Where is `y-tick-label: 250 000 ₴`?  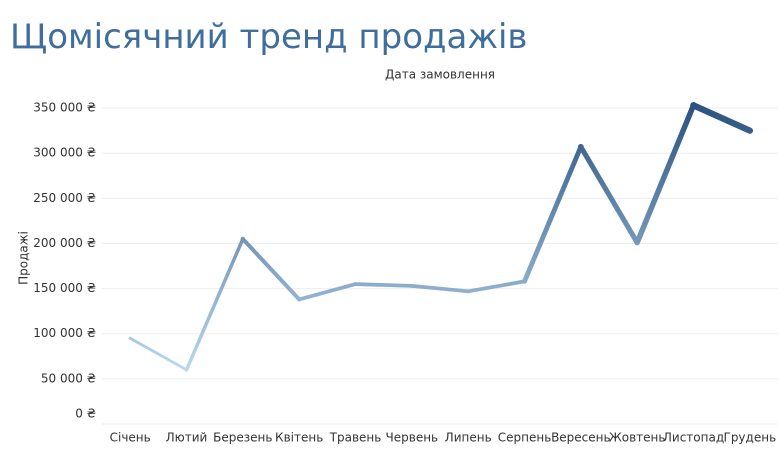
y-tick-label: 250 000 ₴ is located at coordinates (64, 198).